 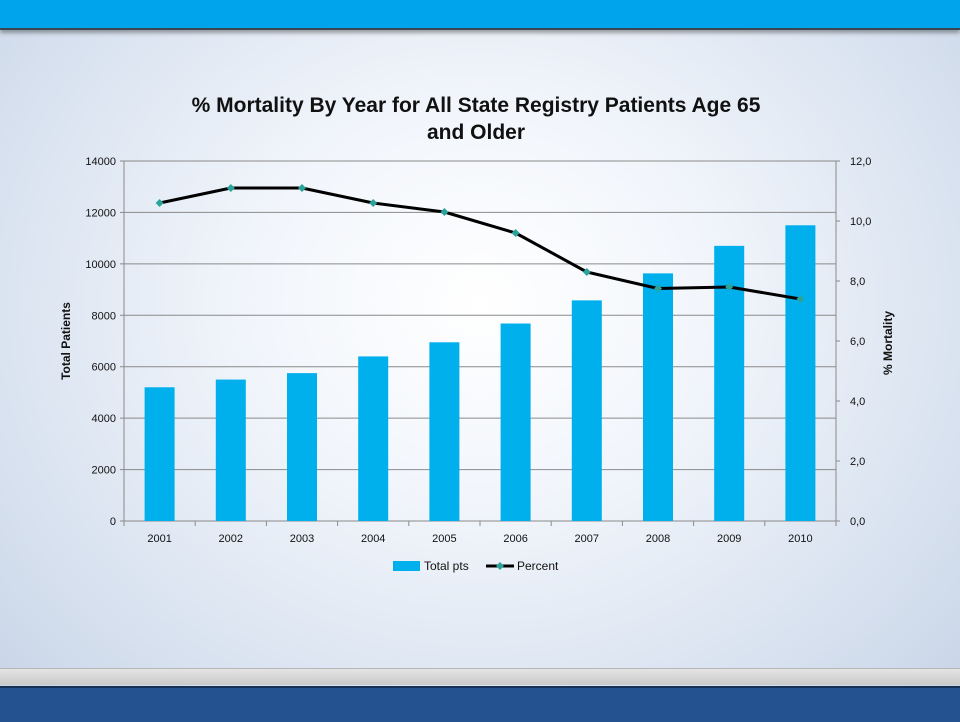 I want to click on bottom-banner, so click(x=480, y=704).